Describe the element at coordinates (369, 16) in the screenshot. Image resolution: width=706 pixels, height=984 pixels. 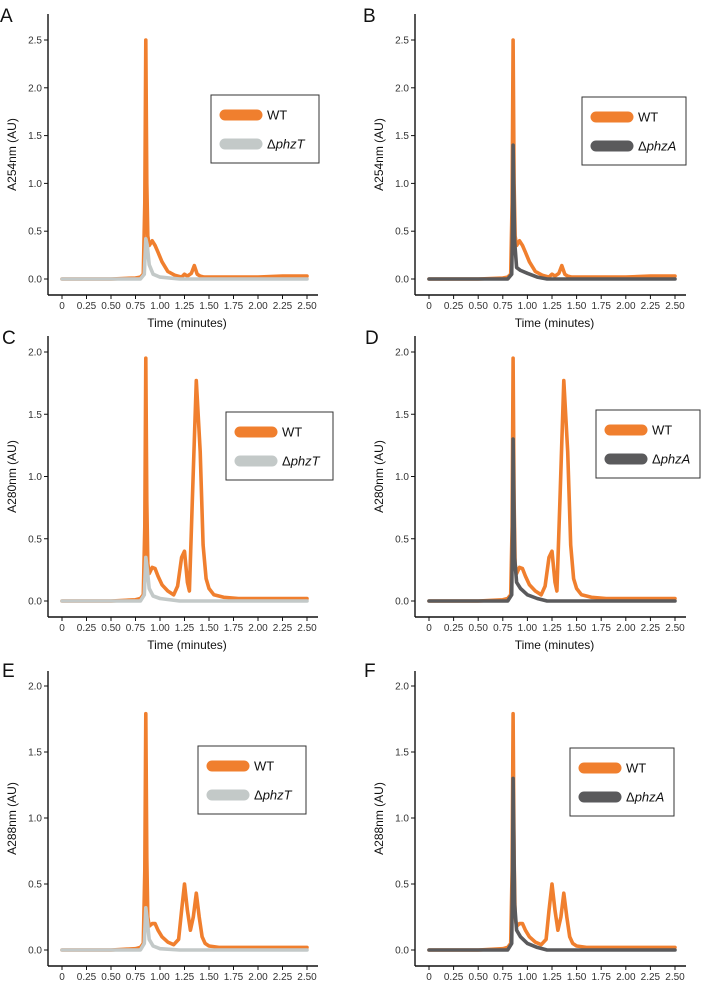
I see `panel-letter: B` at that location.